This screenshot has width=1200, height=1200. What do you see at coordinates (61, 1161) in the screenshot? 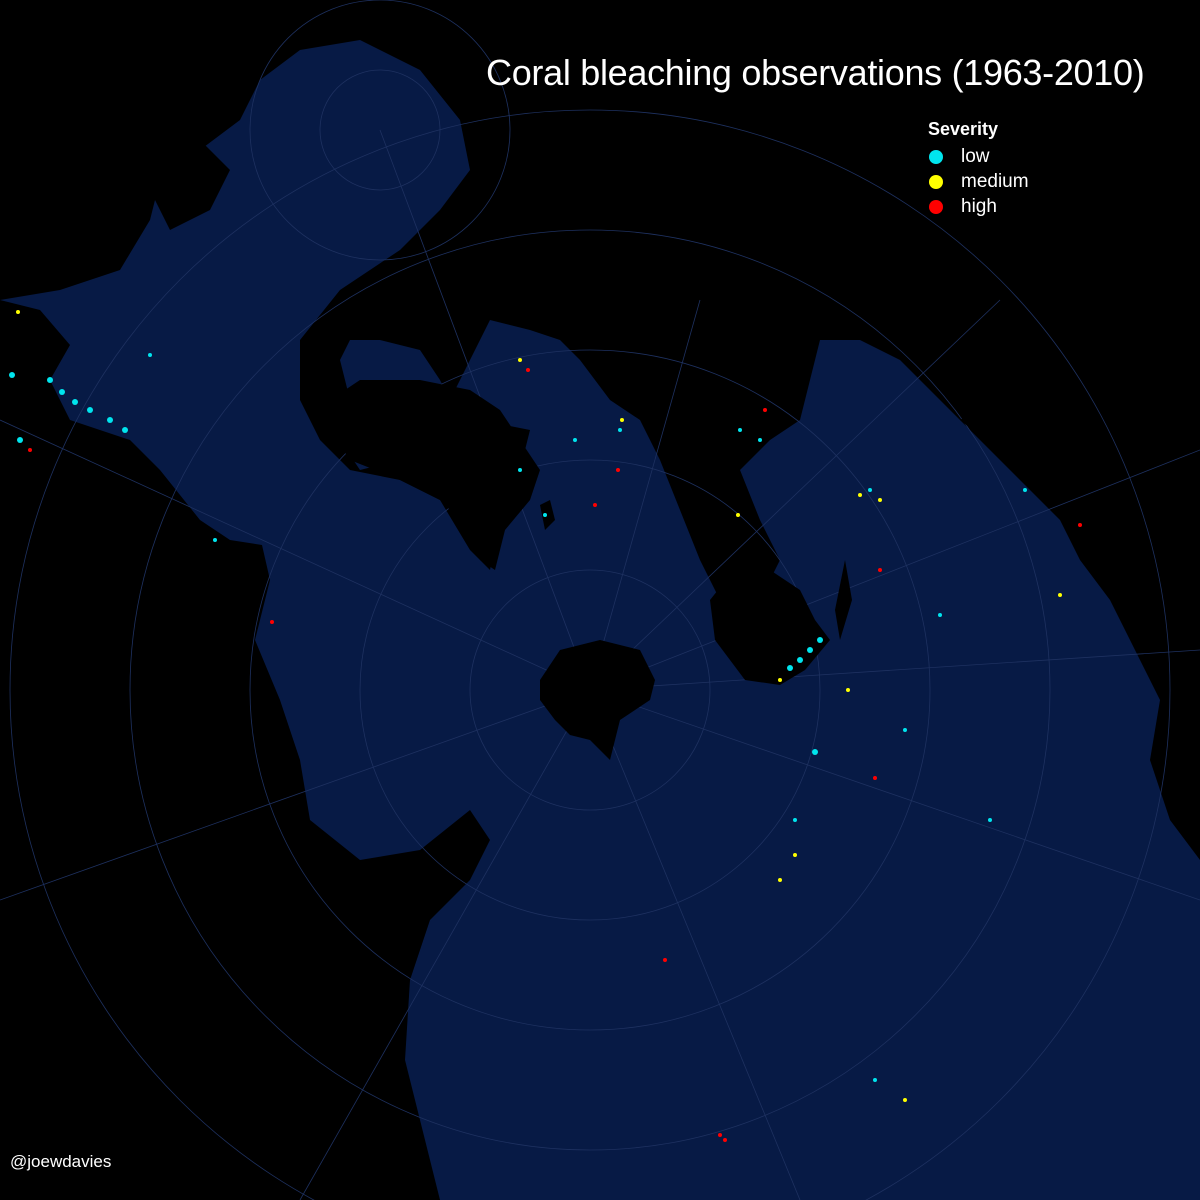
I see `author-credit: @joewdavies` at bounding box center [61, 1161].